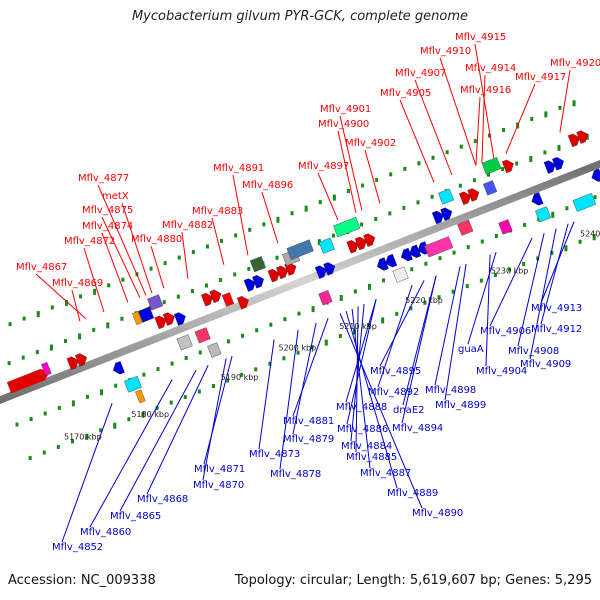 Image resolution: width=600 pixels, height=600 pixels. What do you see at coordinates (308, 439) in the screenshot?
I see `reverse-gene-label: Mflv_4879` at bounding box center [308, 439].